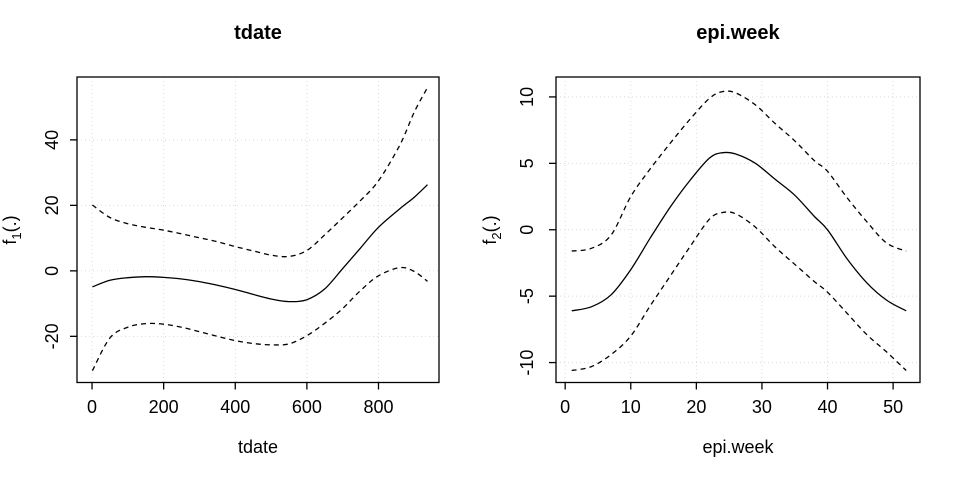 Image resolution: width=960 pixels, height=480 pixels. What do you see at coordinates (235, 407) in the screenshot?
I see `x-tick-label: 400` at bounding box center [235, 407].